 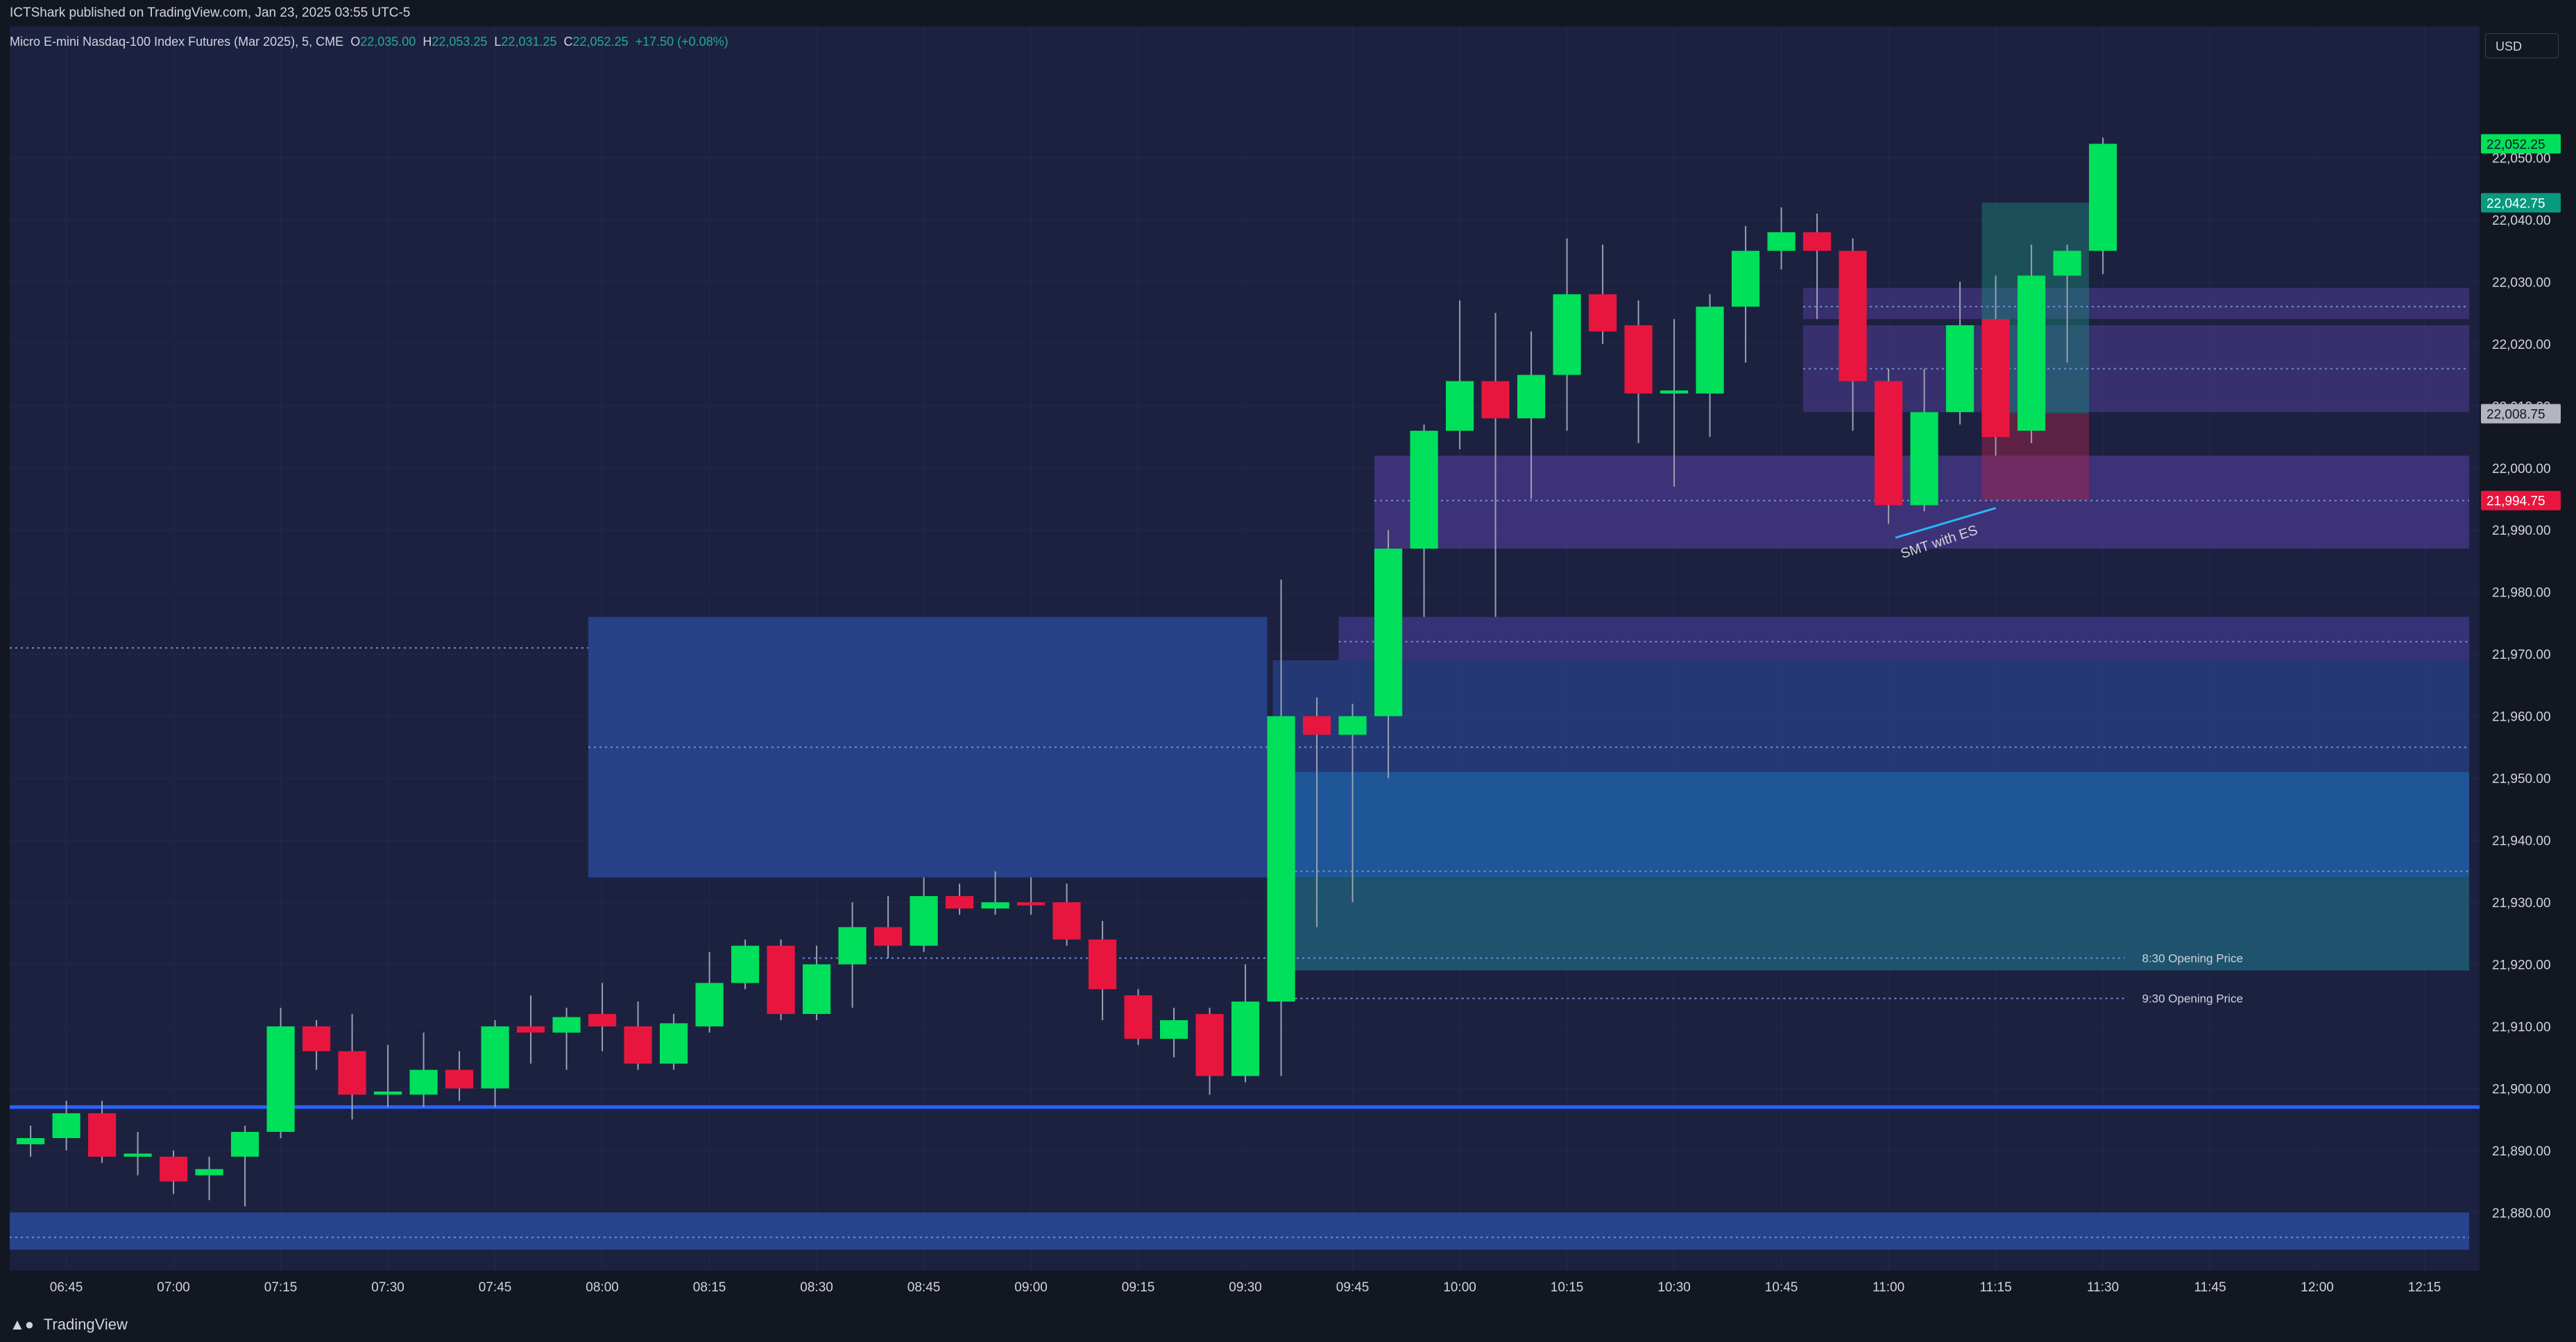 What do you see at coordinates (2521, 903) in the screenshot?
I see `price-tick-label: 21,930.00` at bounding box center [2521, 903].